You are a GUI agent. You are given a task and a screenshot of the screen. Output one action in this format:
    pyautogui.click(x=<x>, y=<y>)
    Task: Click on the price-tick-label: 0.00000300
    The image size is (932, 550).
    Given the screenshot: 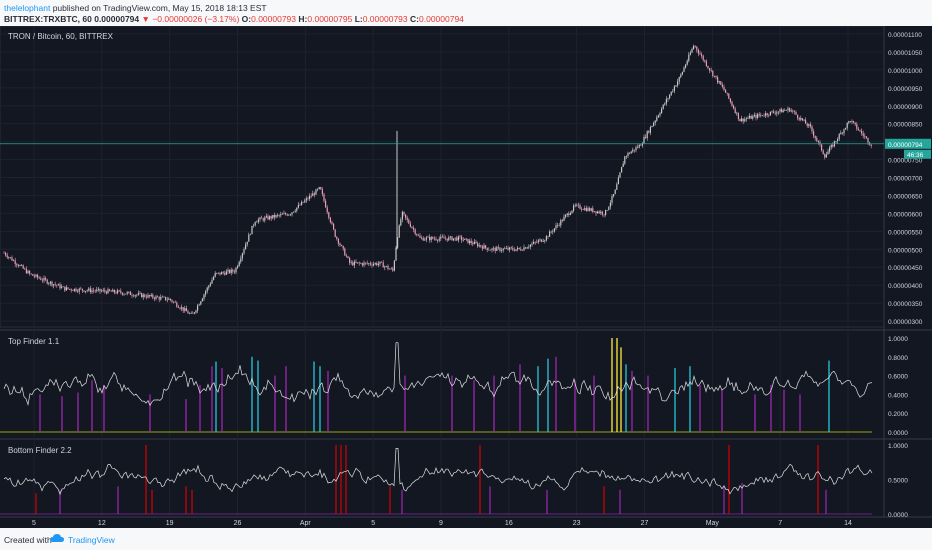 What is the action you would take?
    pyautogui.click(x=905, y=322)
    